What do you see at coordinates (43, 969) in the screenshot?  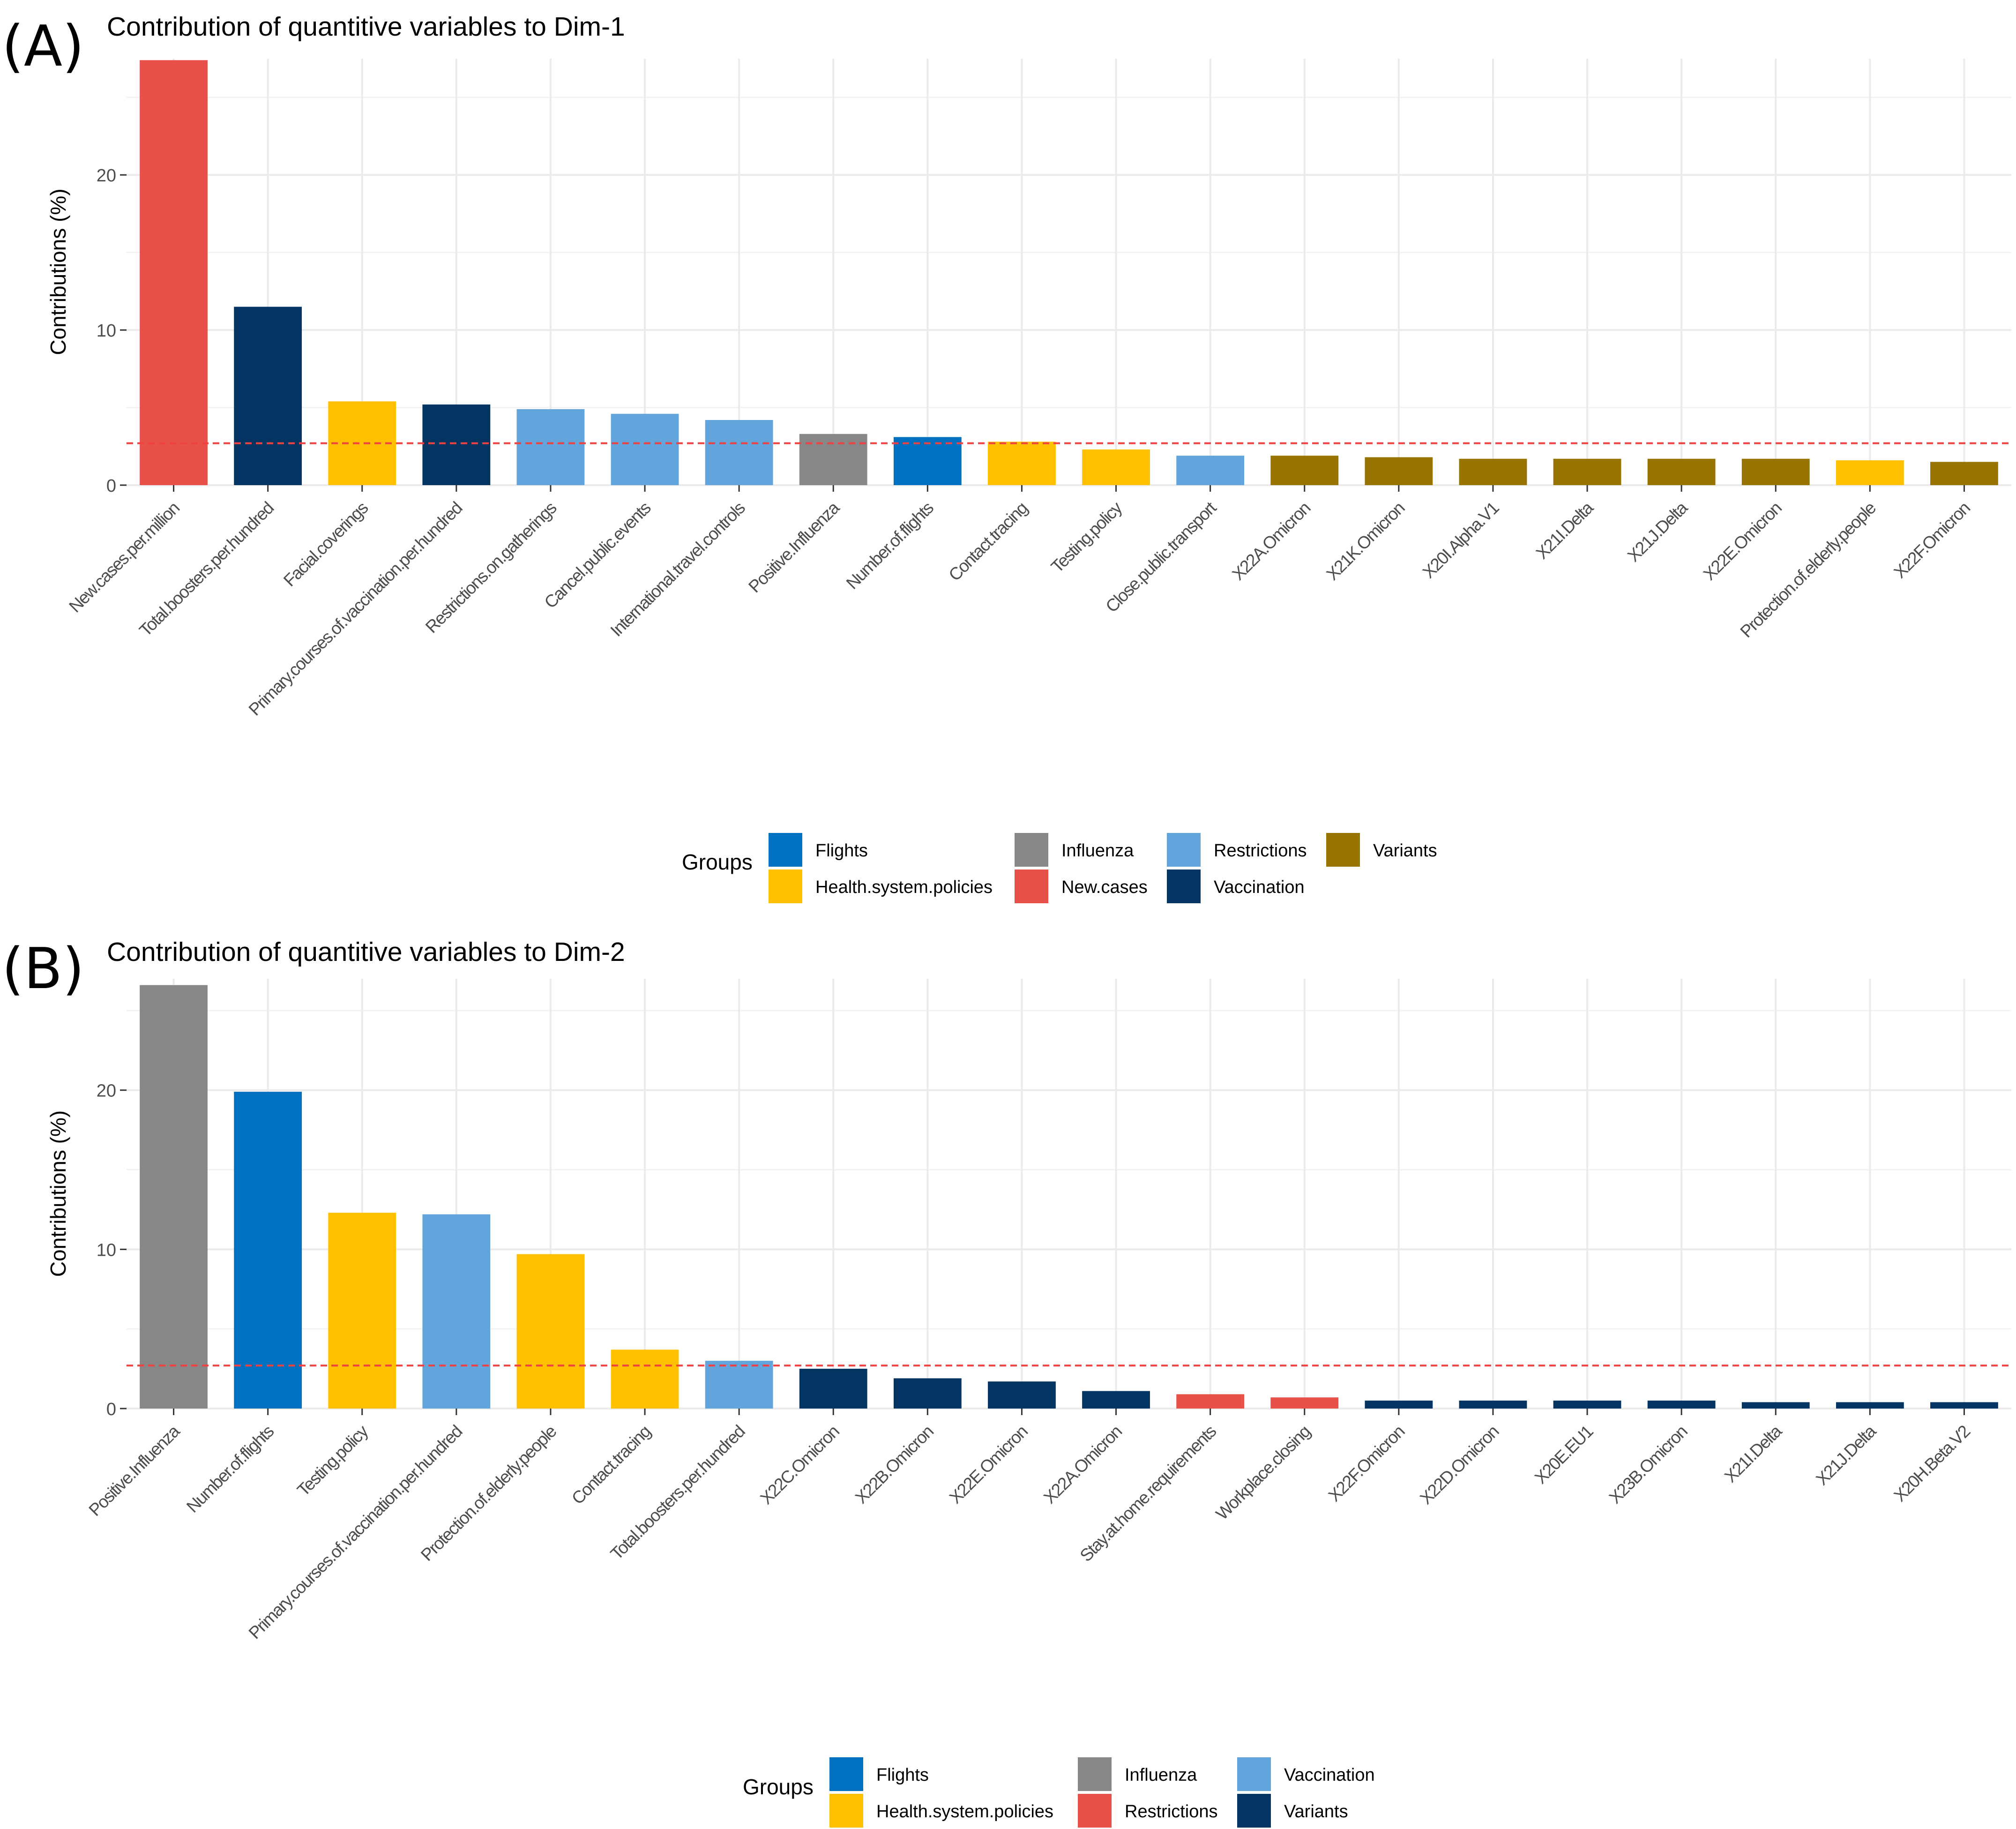 I see `panel-b-label: (B)` at bounding box center [43, 969].